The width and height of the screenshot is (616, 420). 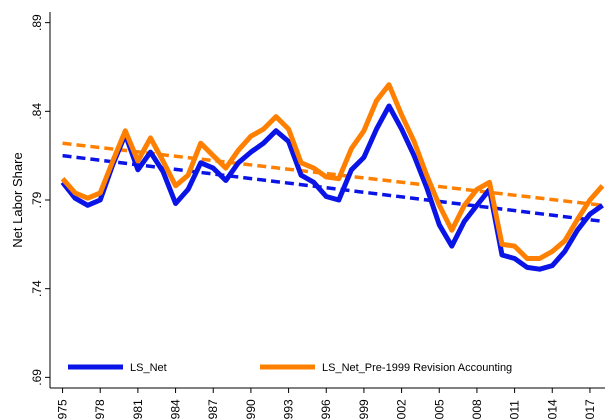 I want to click on x-tick-label: 1981, so click(x=138, y=409).